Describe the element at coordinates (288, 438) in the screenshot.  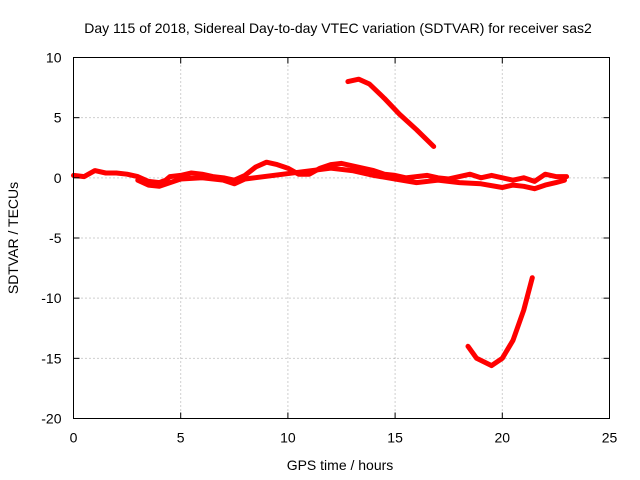
I see `x-tick-label: 10` at that location.